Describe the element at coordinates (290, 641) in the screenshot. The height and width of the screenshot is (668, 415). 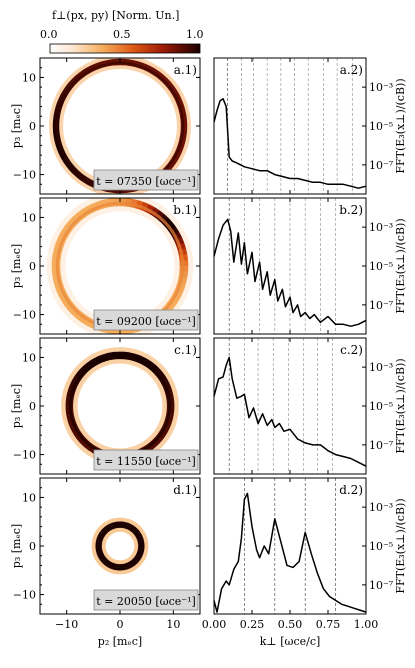
I see `right-xlabel: k⊥ [ωce/c]` at that location.